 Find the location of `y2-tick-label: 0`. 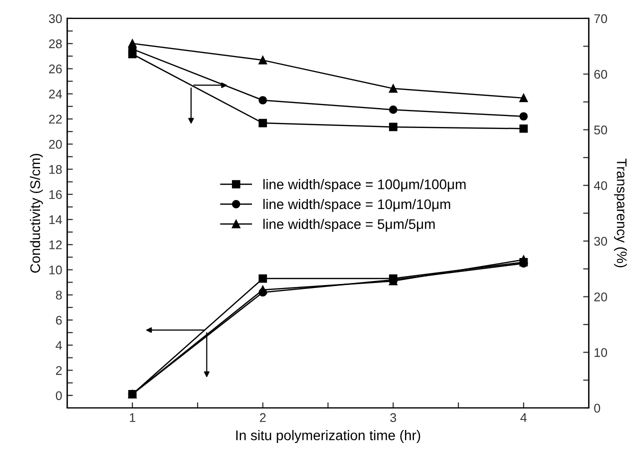

y2-tick-label: 0 is located at coordinates (597, 408).